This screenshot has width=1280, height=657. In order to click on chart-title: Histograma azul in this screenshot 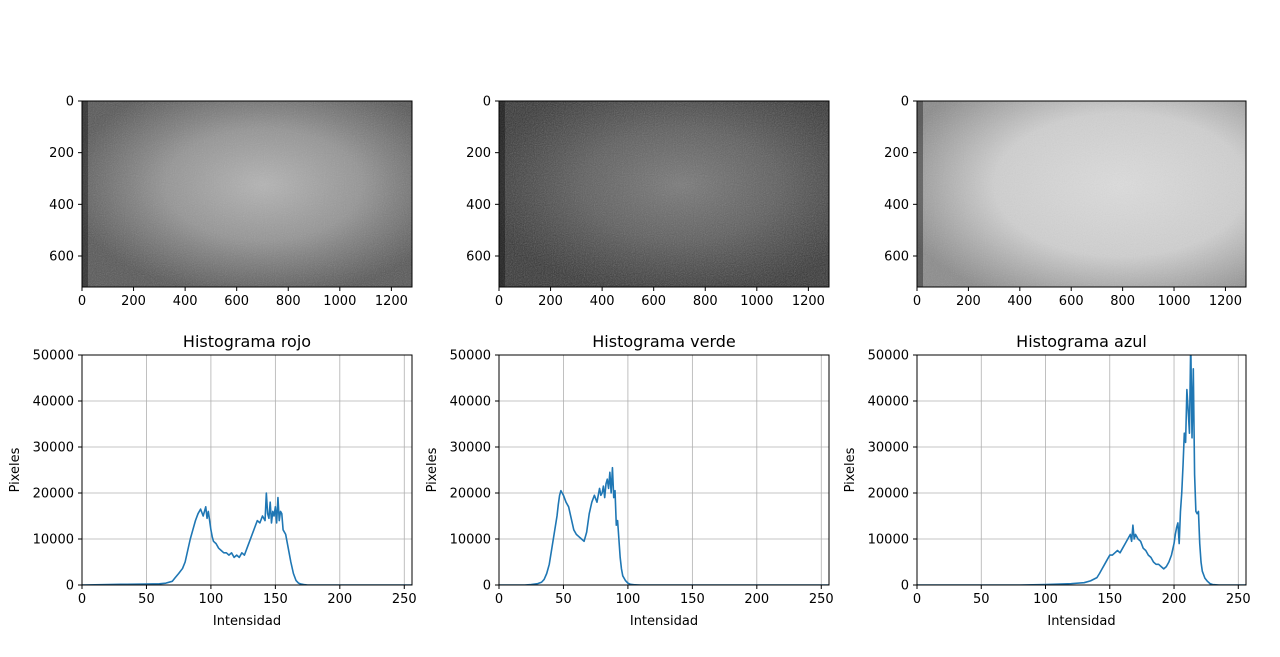, I will do `click(1081, 341)`.